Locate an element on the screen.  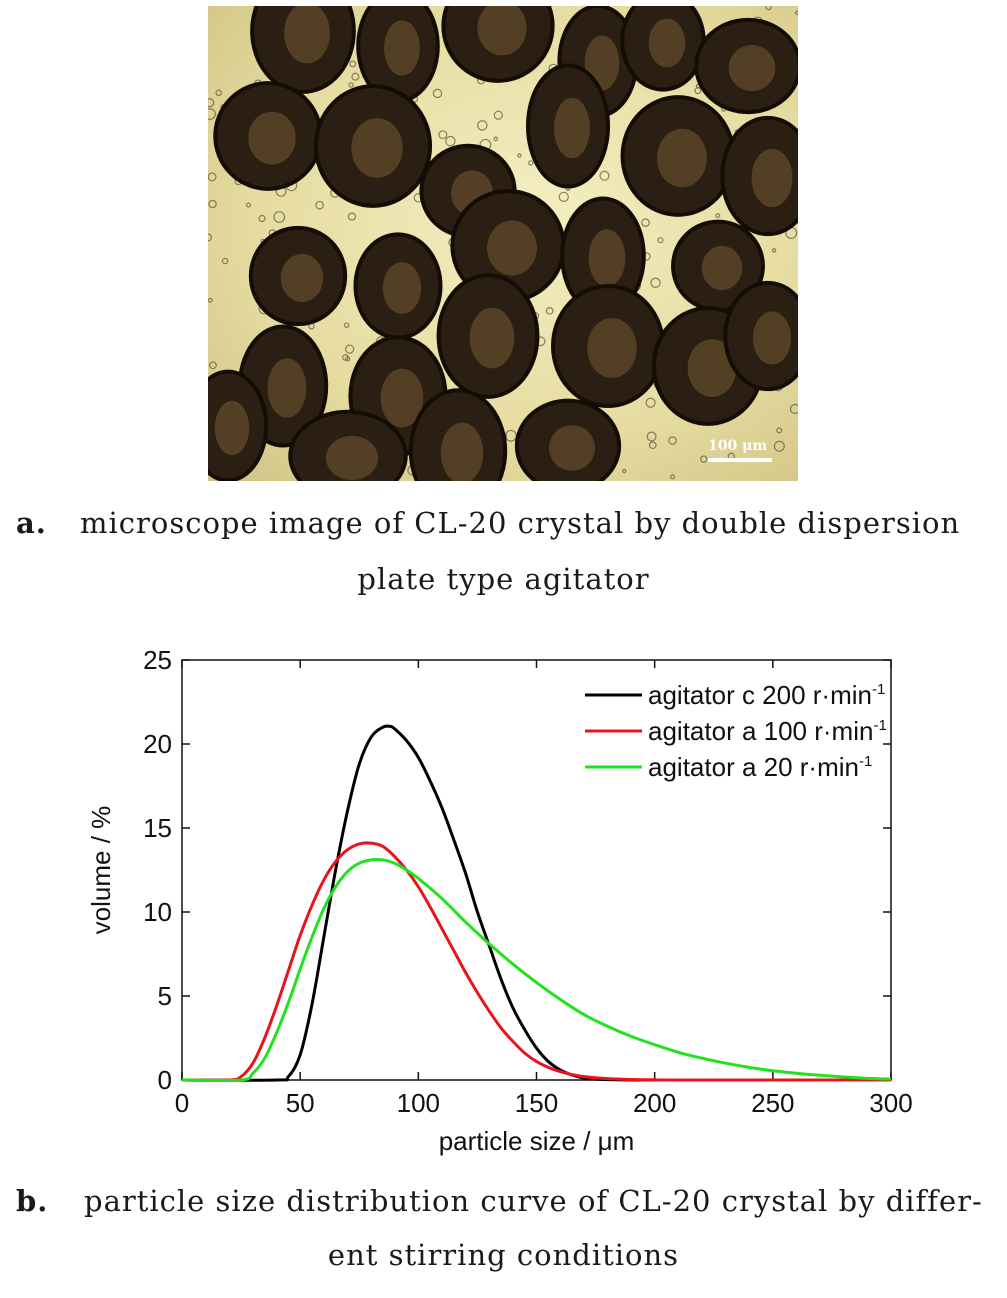
x-tick-label: 300 is located at coordinates (890, 1103).